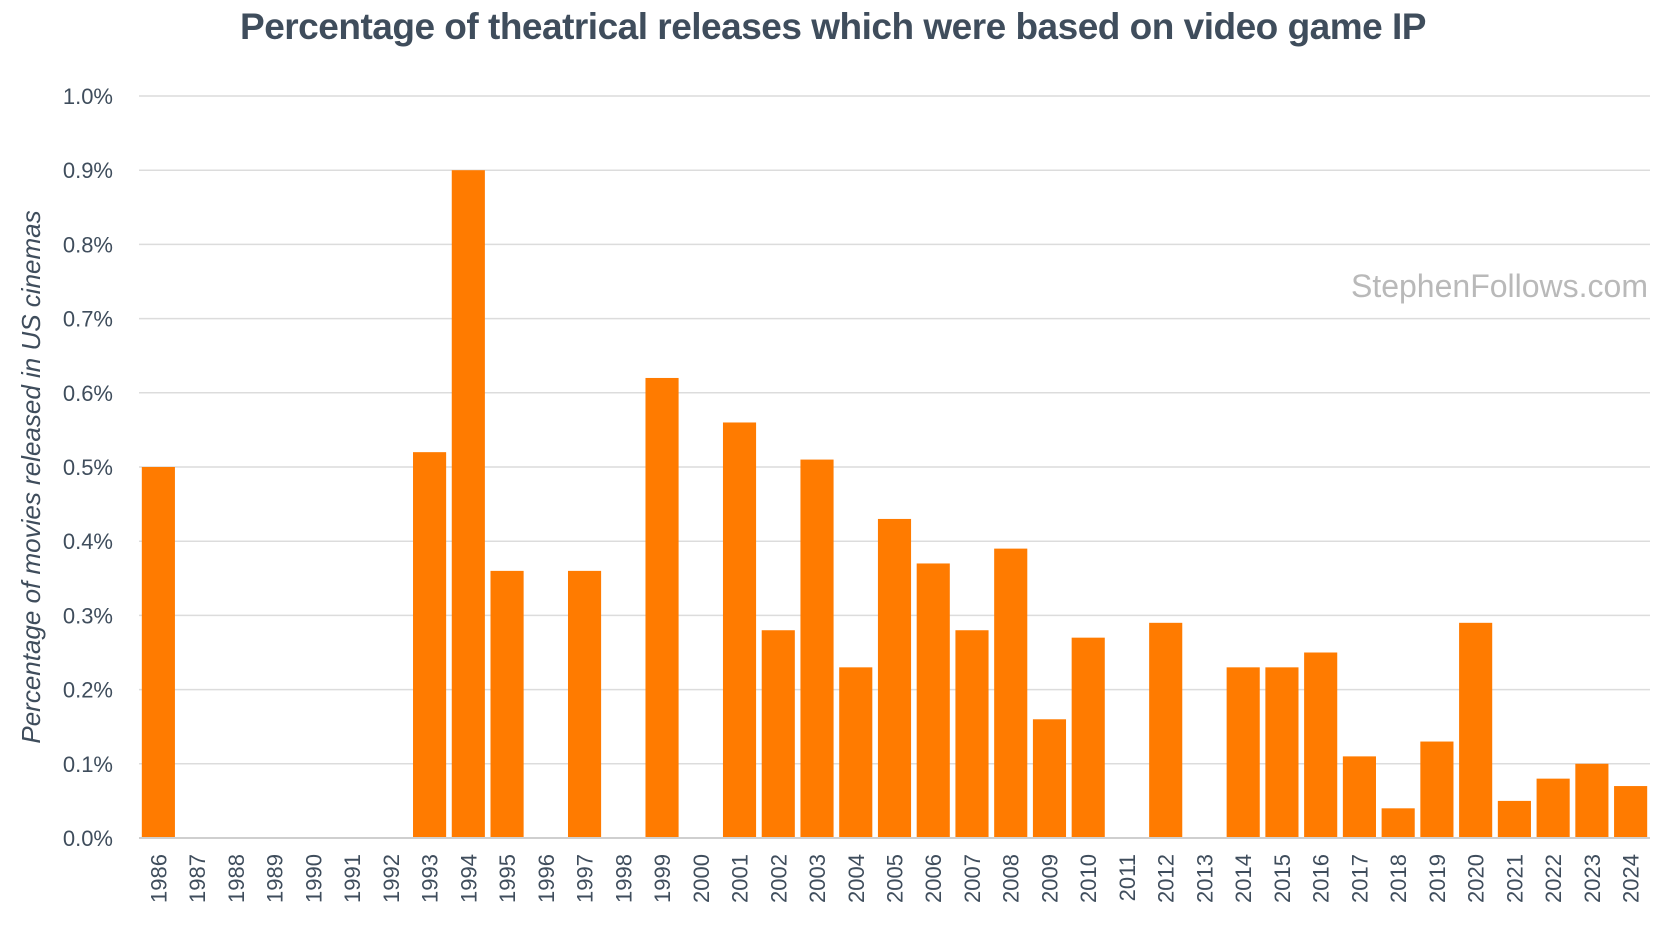 The image size is (1666, 932). I want to click on y-tick-label: 0.5%, so click(88, 467).